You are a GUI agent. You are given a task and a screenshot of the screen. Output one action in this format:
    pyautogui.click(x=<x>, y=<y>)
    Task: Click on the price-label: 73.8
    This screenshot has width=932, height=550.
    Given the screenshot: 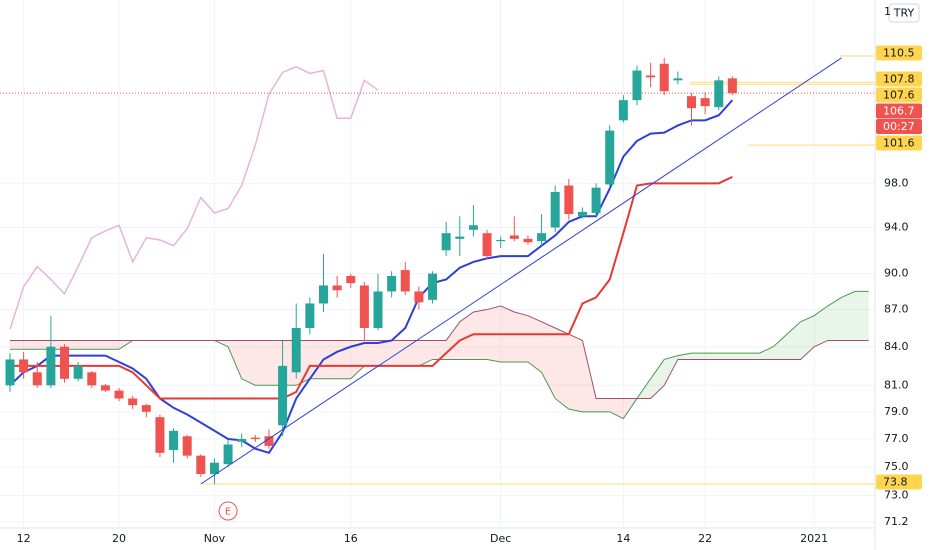 What is the action you would take?
    pyautogui.click(x=895, y=482)
    